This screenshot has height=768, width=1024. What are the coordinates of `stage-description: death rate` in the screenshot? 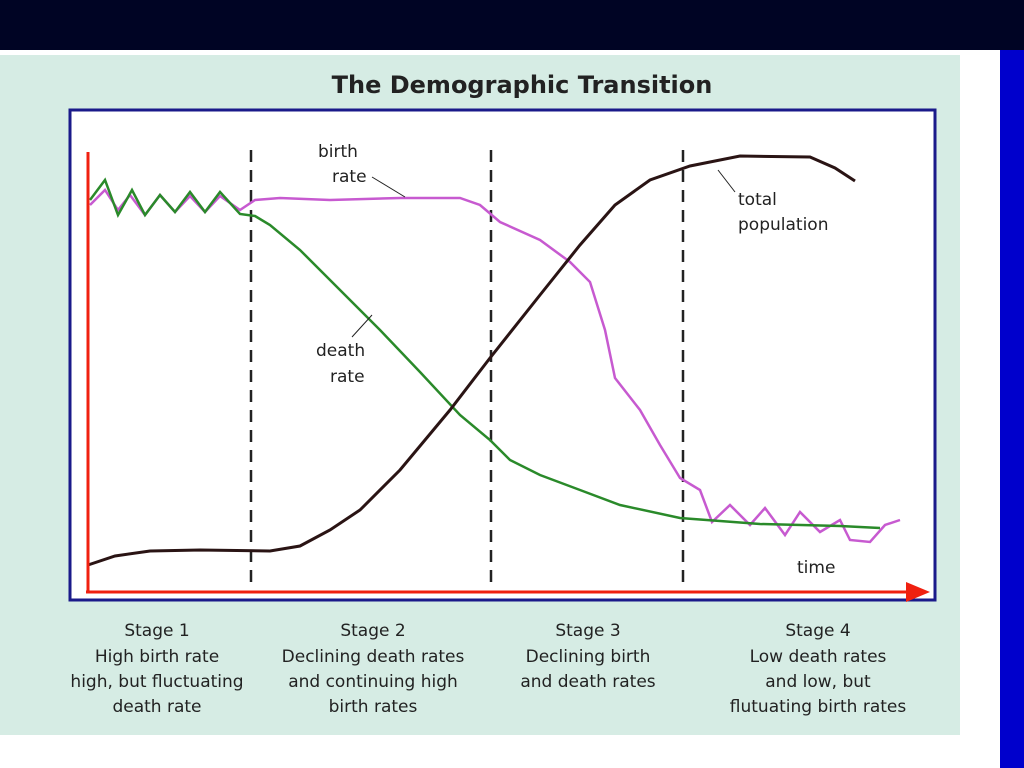 It's located at (156, 707).